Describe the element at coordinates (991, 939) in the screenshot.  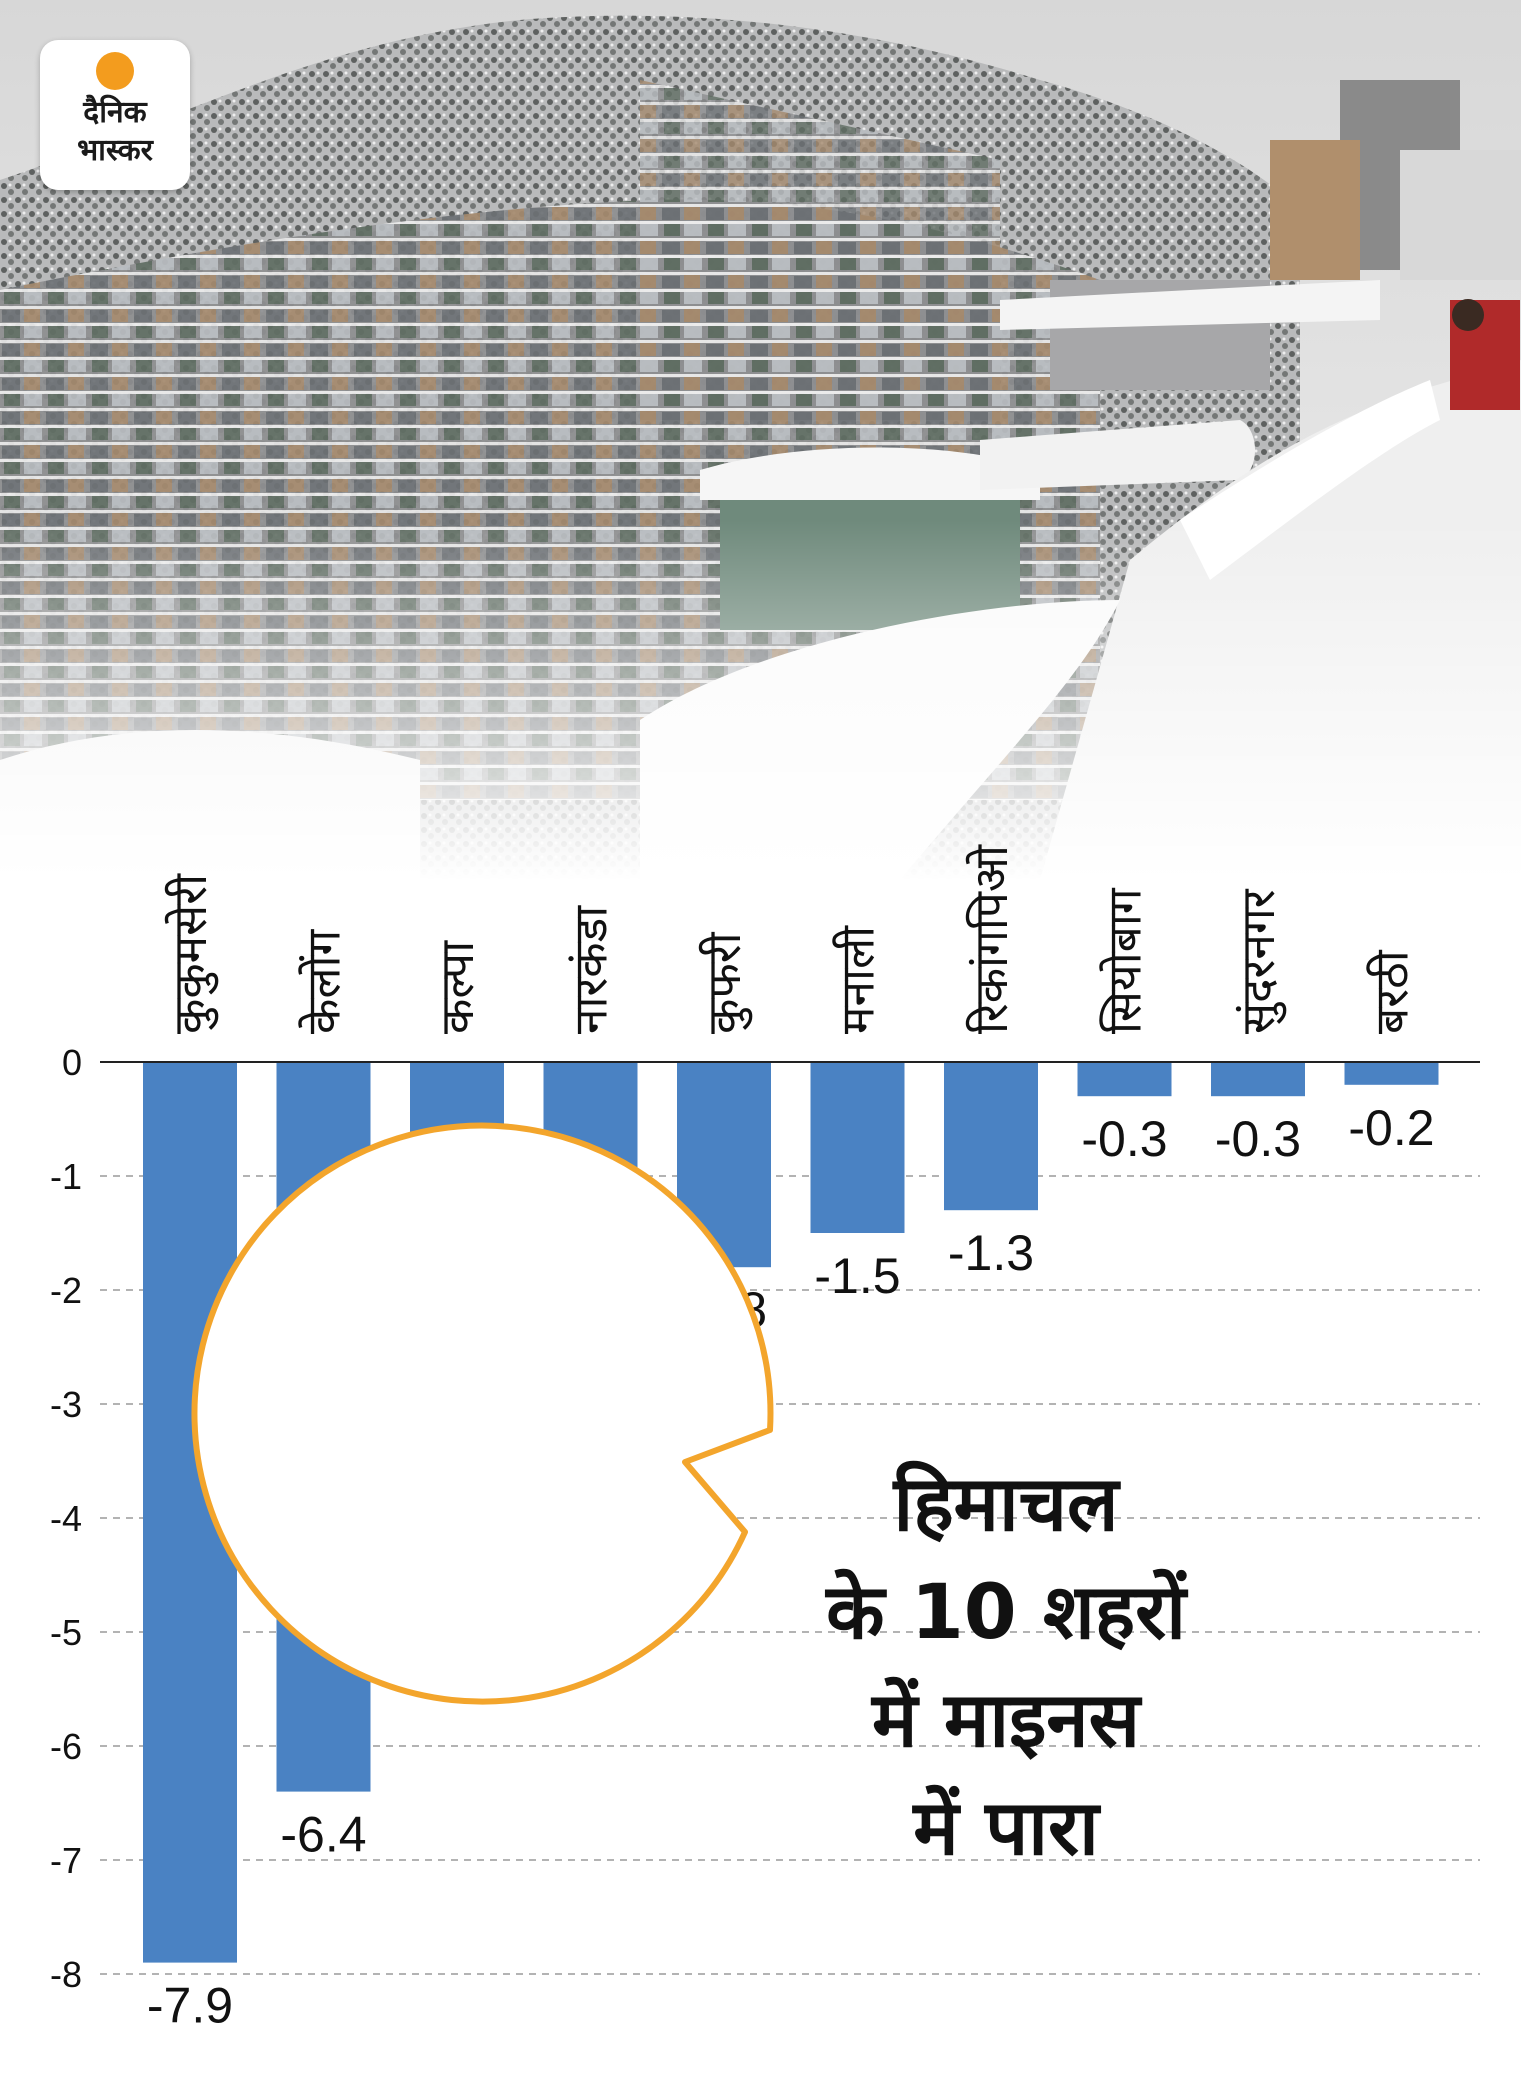
I see `category-label: रिकांगपिओ` at that location.